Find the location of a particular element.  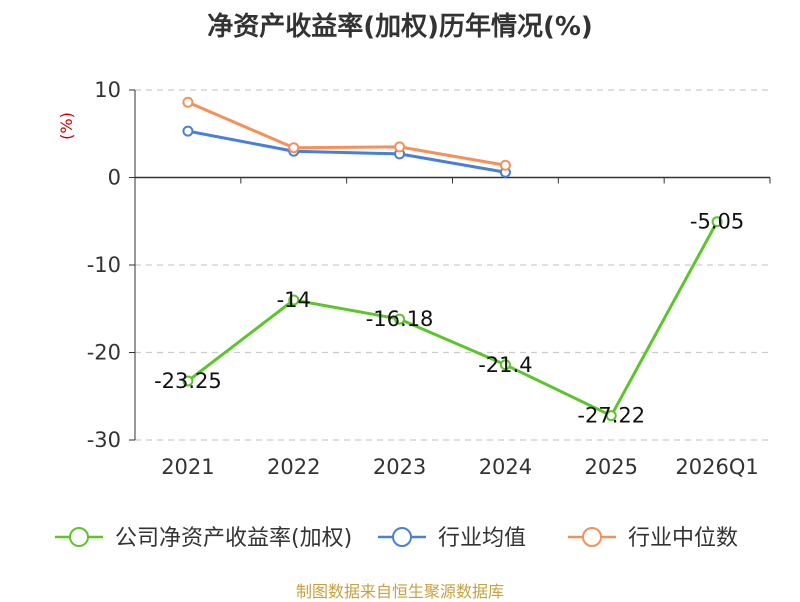

data-label: -14 is located at coordinates (294, 300).